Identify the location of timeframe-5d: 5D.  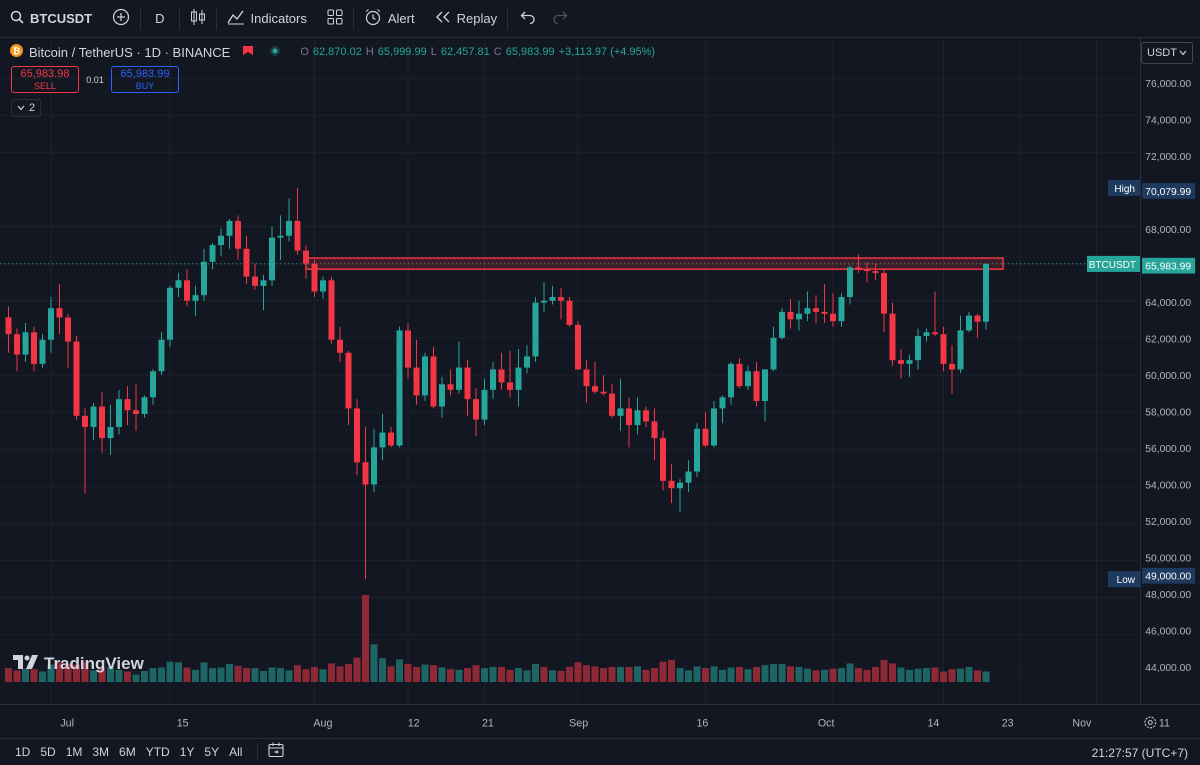
(48, 752).